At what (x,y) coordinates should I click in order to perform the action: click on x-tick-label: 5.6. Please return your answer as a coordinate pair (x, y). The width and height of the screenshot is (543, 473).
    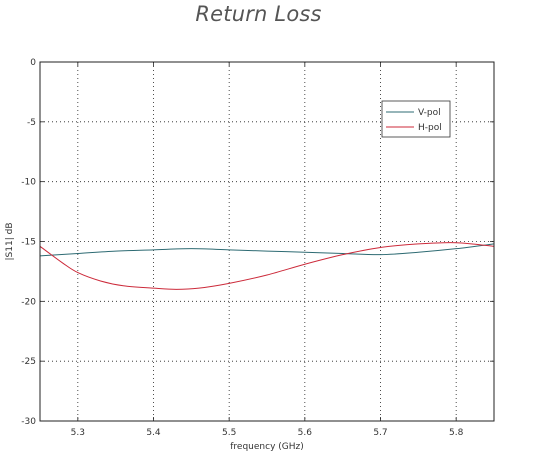
    Looking at the image, I should click on (305, 433).